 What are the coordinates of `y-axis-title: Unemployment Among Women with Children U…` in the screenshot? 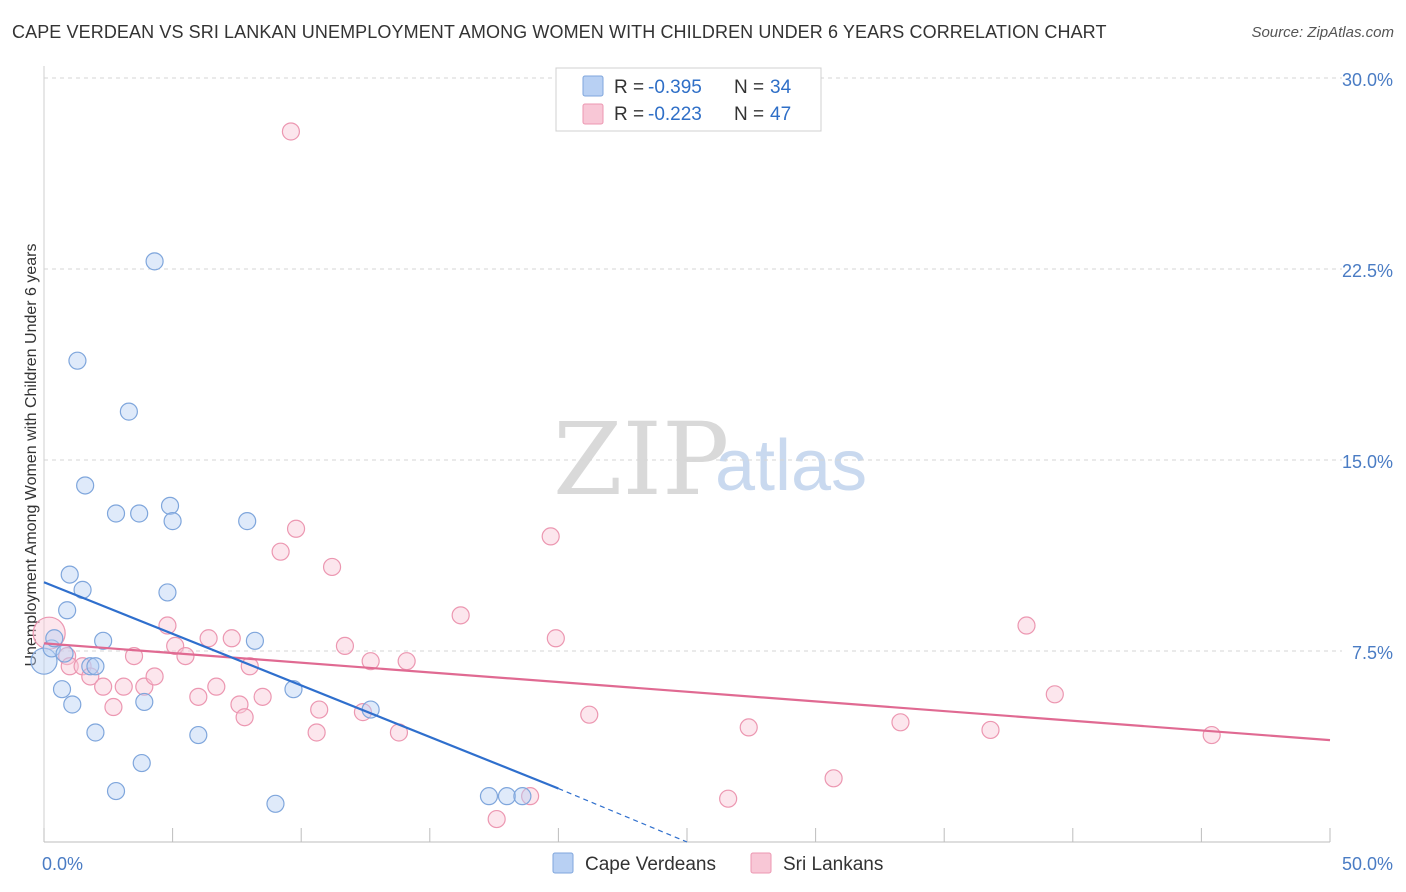 It's located at (31, 454).